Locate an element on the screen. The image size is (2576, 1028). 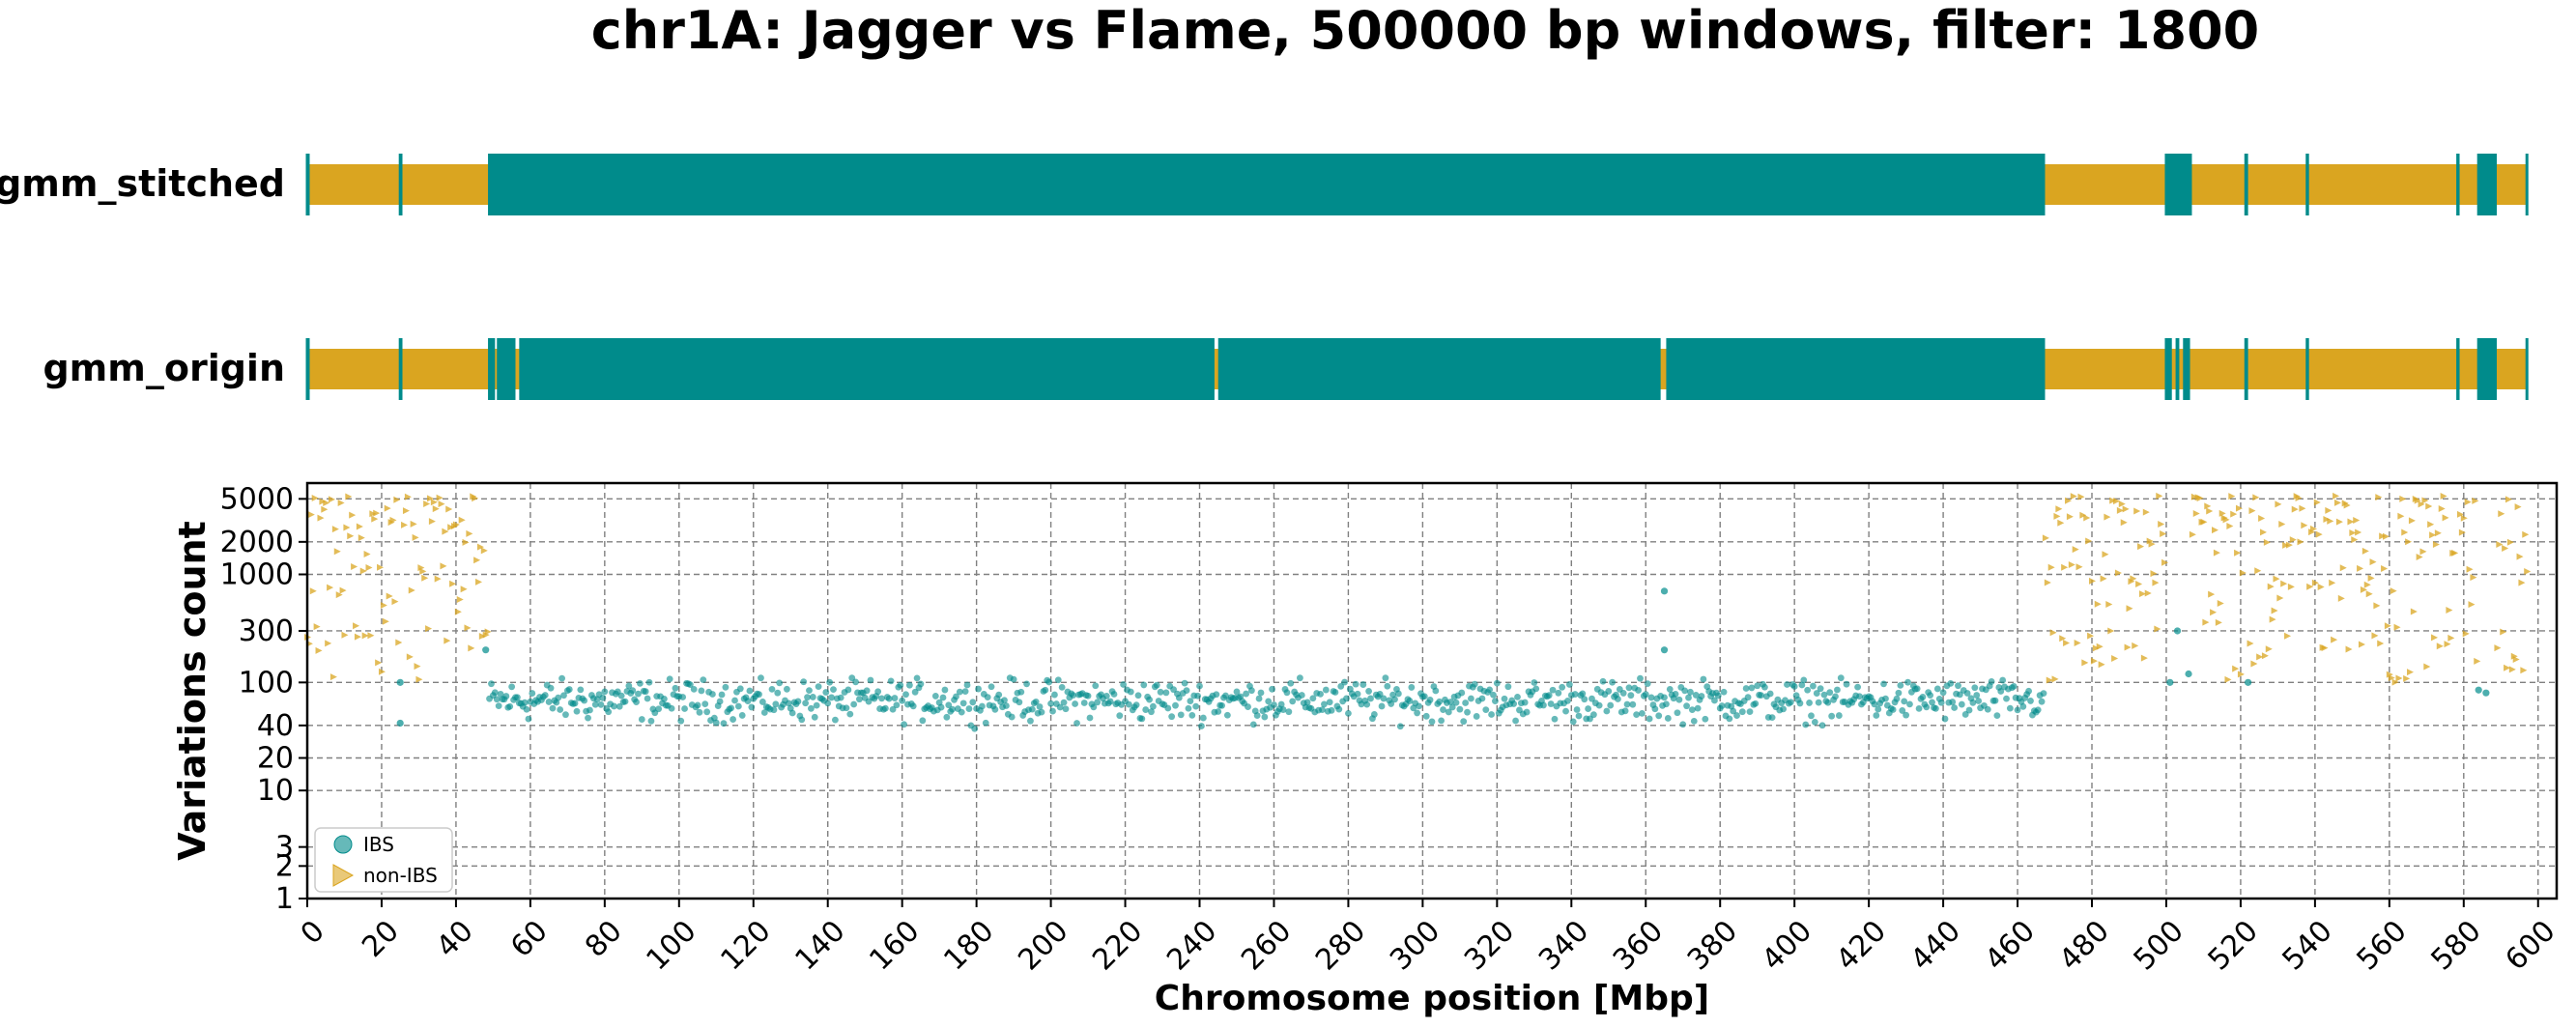
y-axis-label: Variations count is located at coordinates (193, 690).